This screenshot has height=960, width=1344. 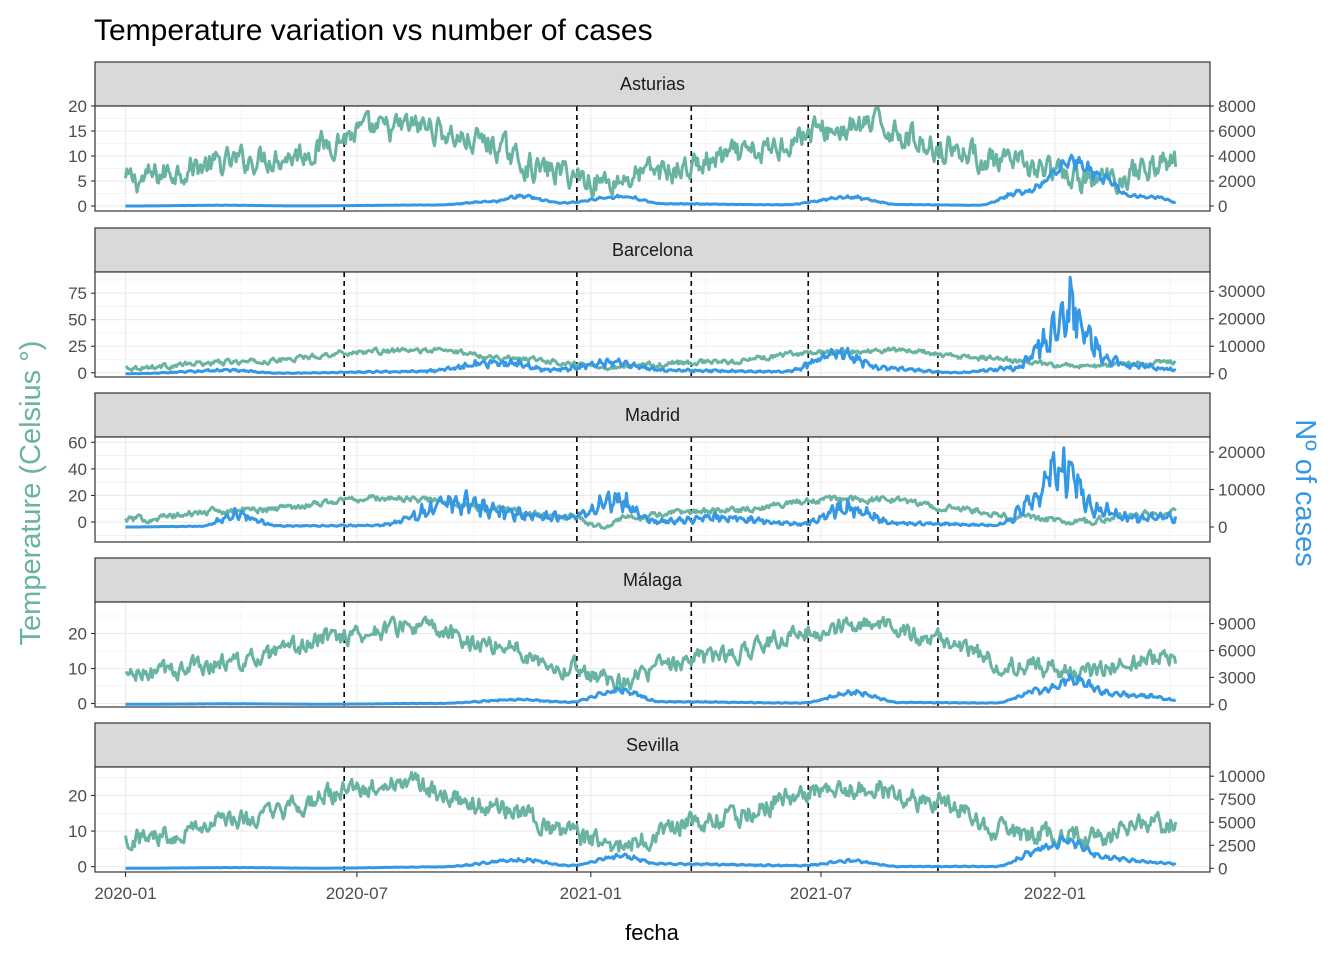 I want to click on chart-title: Temperature variation vs number of cases, so click(x=373, y=30).